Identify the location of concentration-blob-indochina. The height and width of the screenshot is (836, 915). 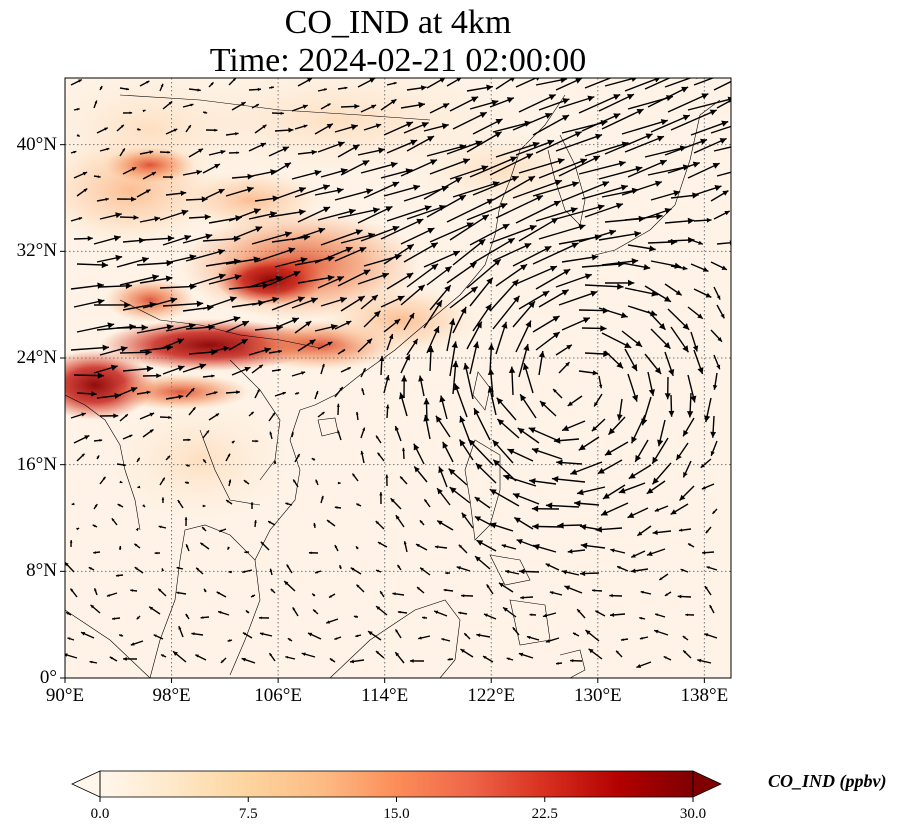
(200, 460).